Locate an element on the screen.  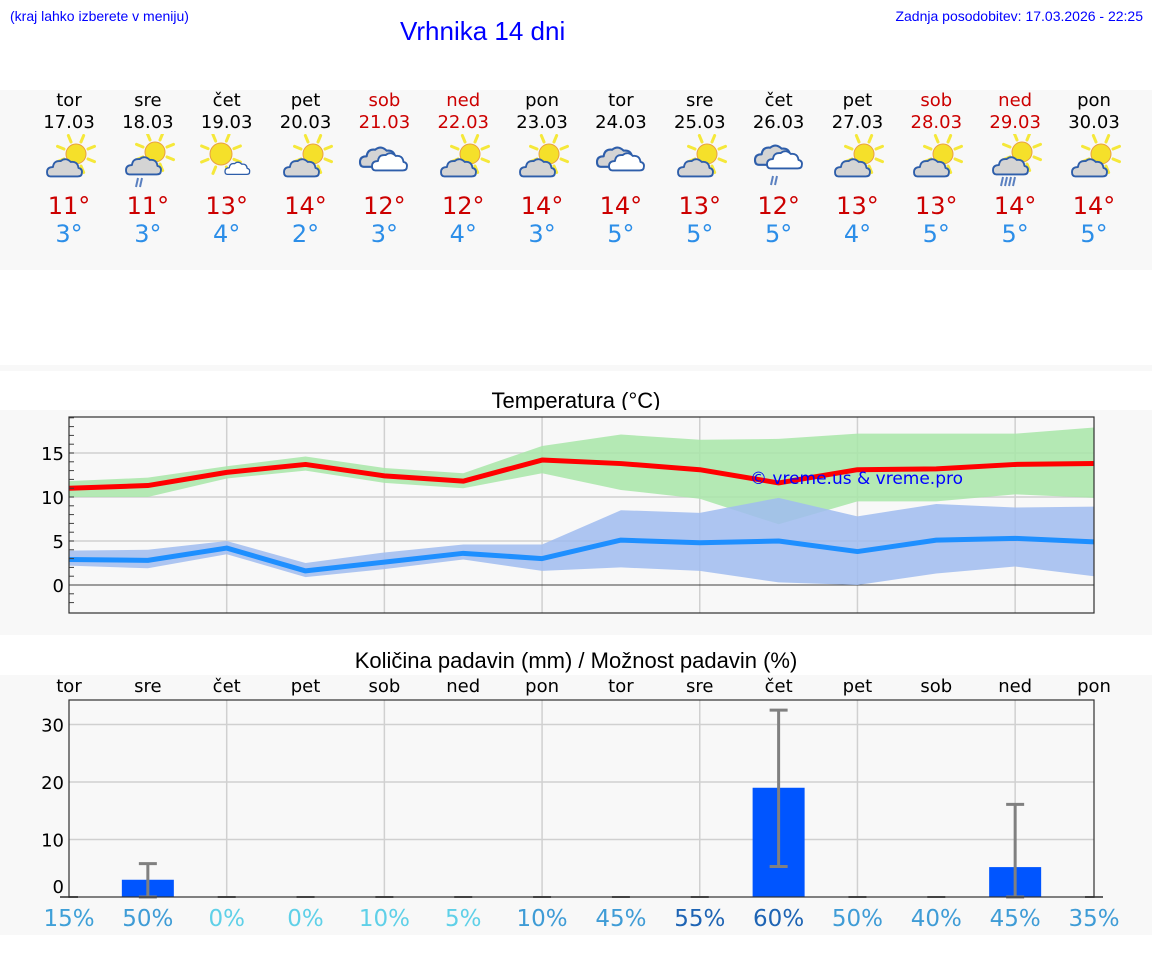
precip-day-label: sre is located at coordinates (699, 686).